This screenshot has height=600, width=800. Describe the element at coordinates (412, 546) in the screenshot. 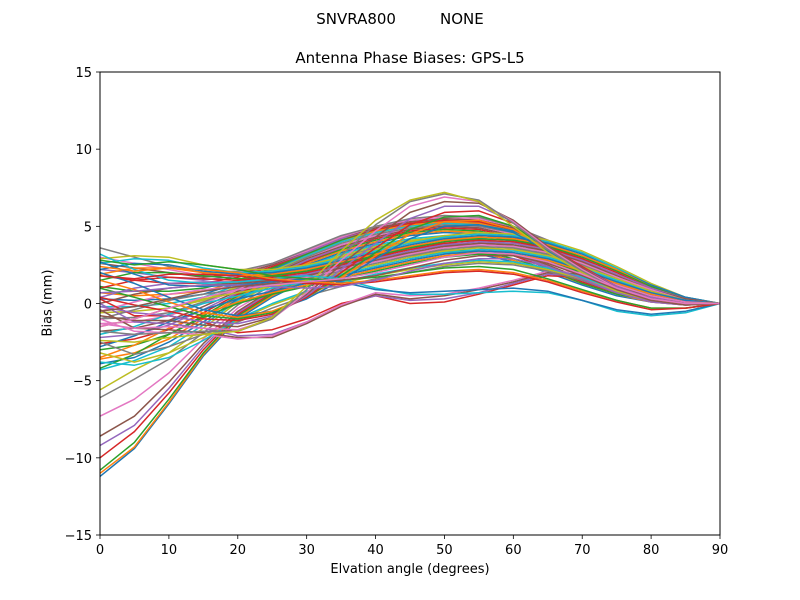

I see `x-ticks: 0 10 20 30 40 50 60 70 80 90` at that location.